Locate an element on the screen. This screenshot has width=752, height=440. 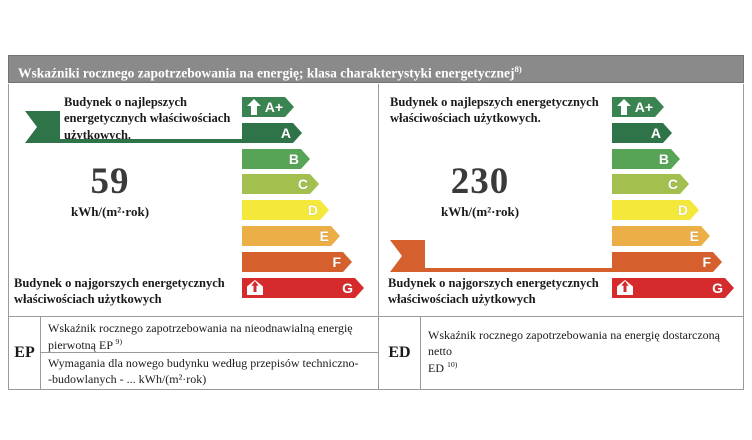
ep-value-block: 59 kWh/(m²·rok) is located at coordinates (110, 191).